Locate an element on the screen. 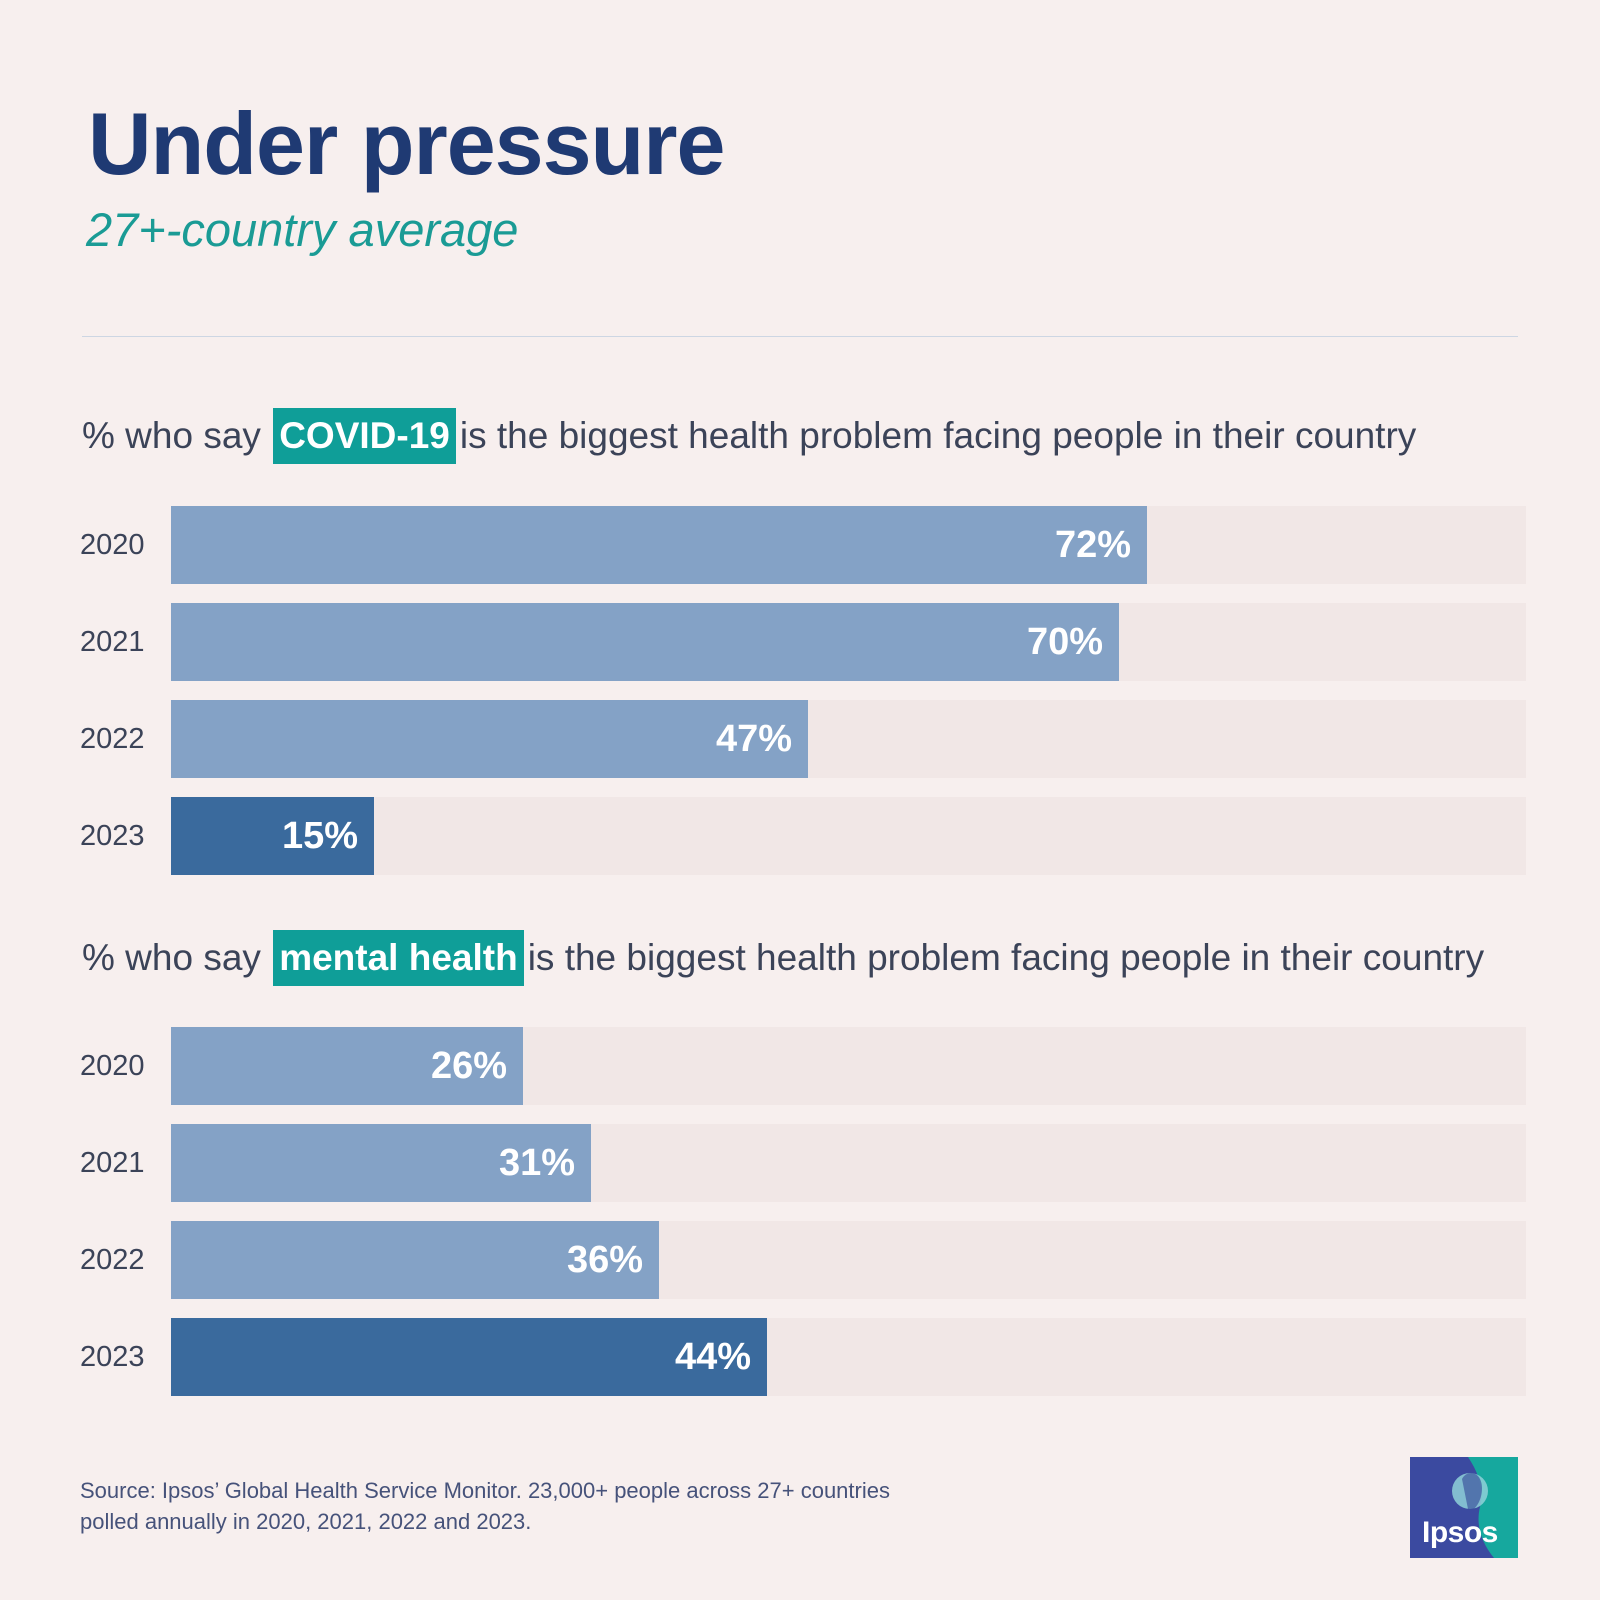 The height and width of the screenshot is (1600, 1600). logo-profile-shade is located at coordinates (1472, 1491).